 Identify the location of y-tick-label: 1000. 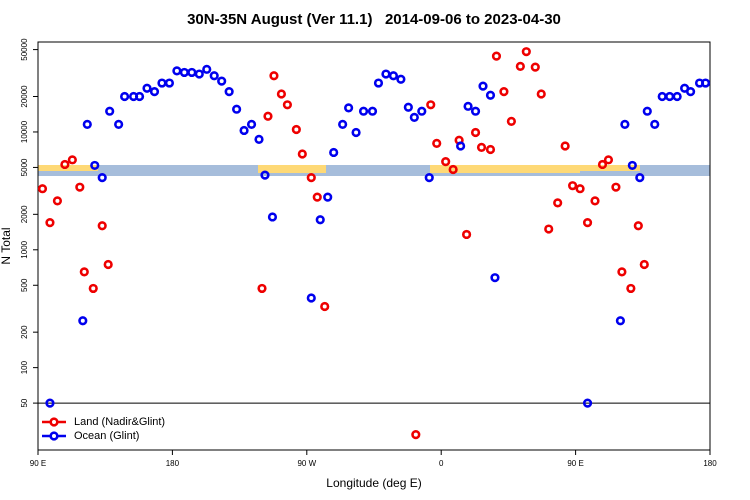
(24, 249).